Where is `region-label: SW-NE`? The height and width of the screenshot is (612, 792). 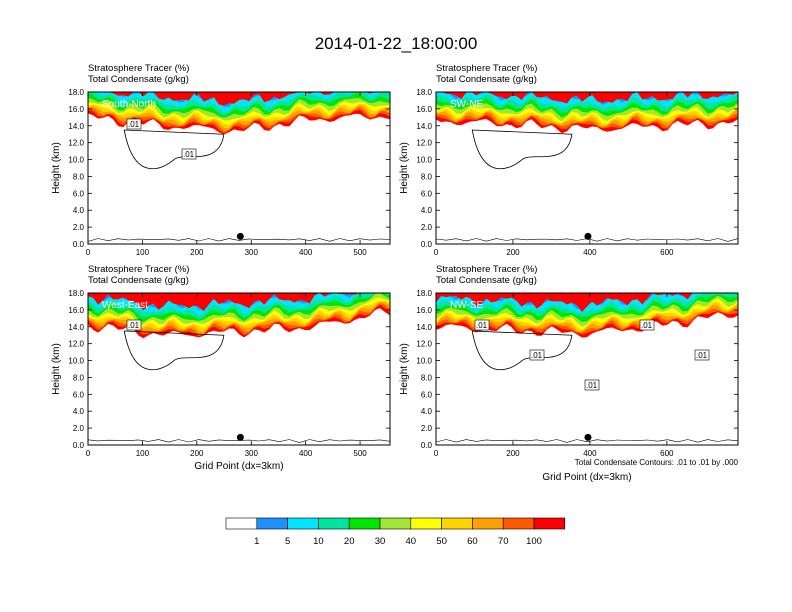
region-label: SW-NE is located at coordinates (466, 104).